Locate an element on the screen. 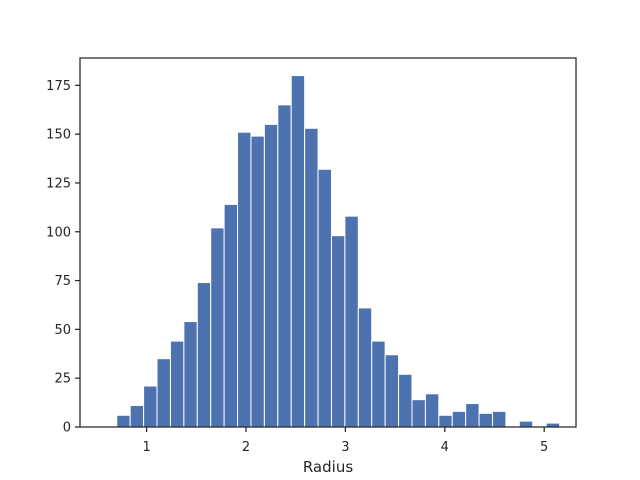  y-tick-label: 175 is located at coordinates (58, 86).